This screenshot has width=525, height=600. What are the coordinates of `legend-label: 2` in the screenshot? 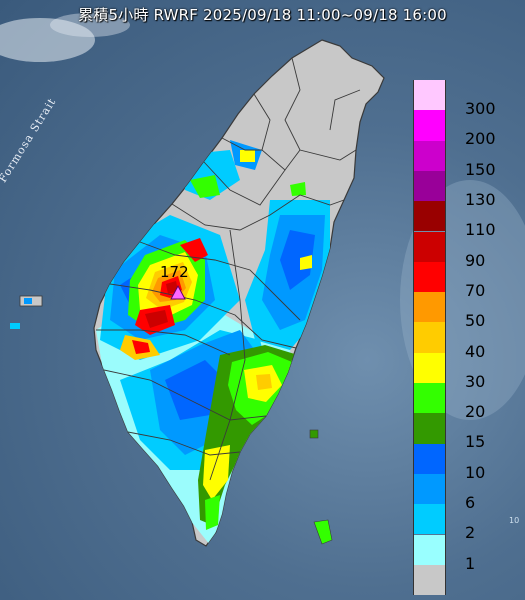 It's located at (470, 533).